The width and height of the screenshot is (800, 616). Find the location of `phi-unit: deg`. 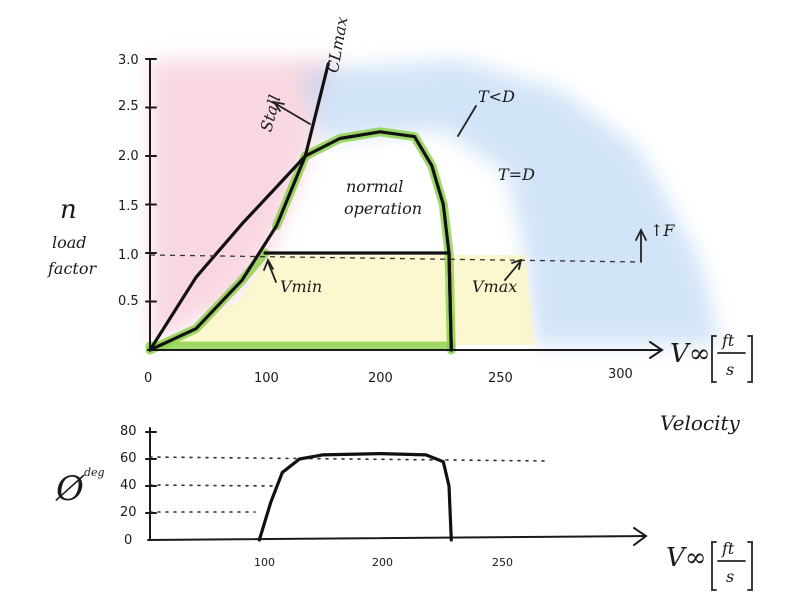

phi-unit: deg is located at coordinates (94, 472).